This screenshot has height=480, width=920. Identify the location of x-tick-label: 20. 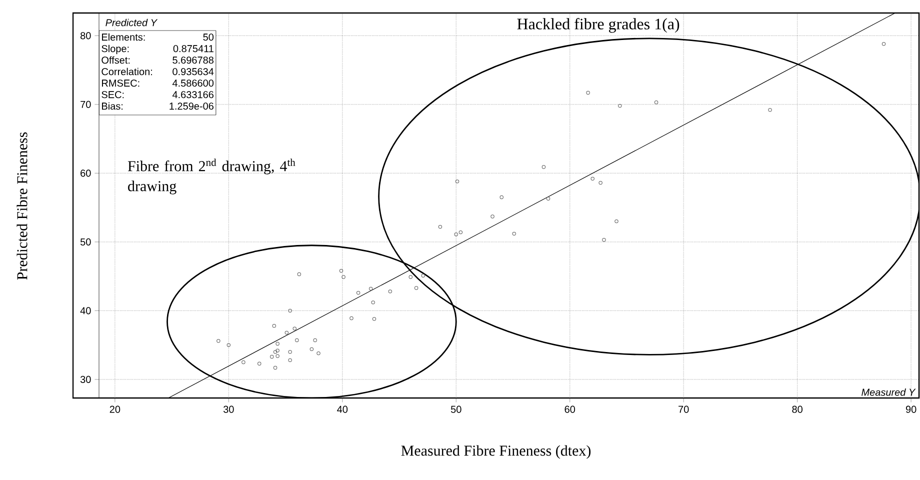
(115, 409).